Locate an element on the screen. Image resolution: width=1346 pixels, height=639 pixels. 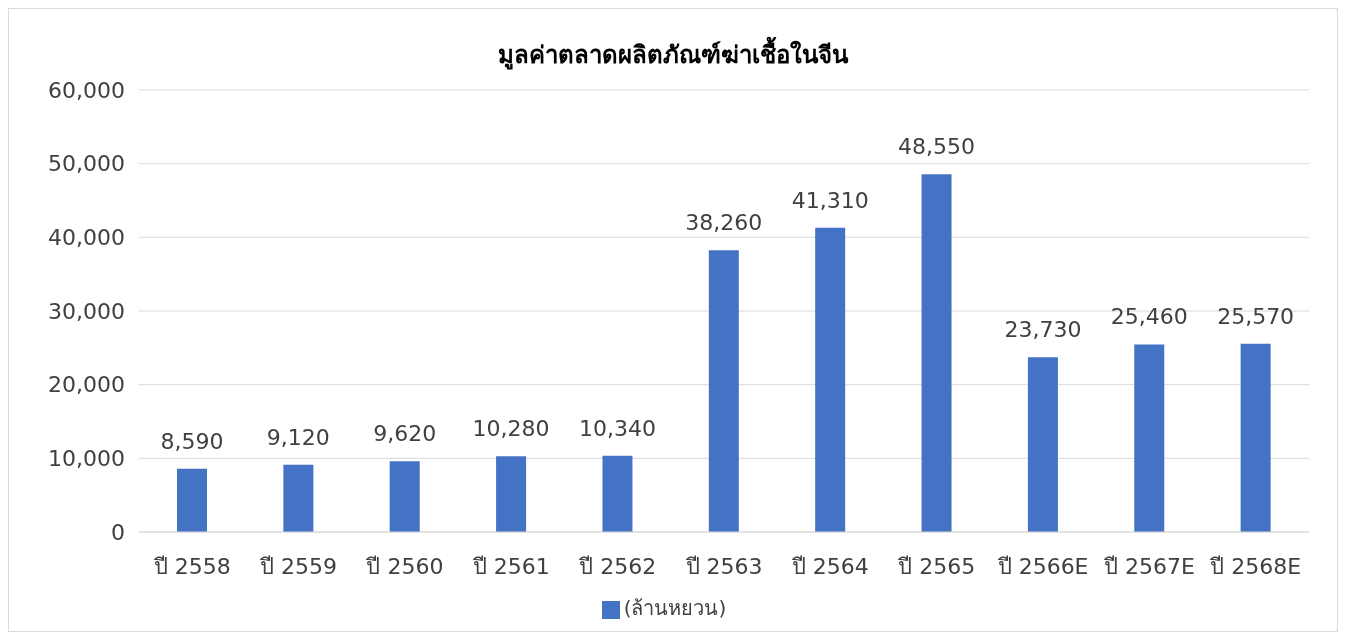
x-tick-label: ปี 2561 is located at coordinates (510, 566).